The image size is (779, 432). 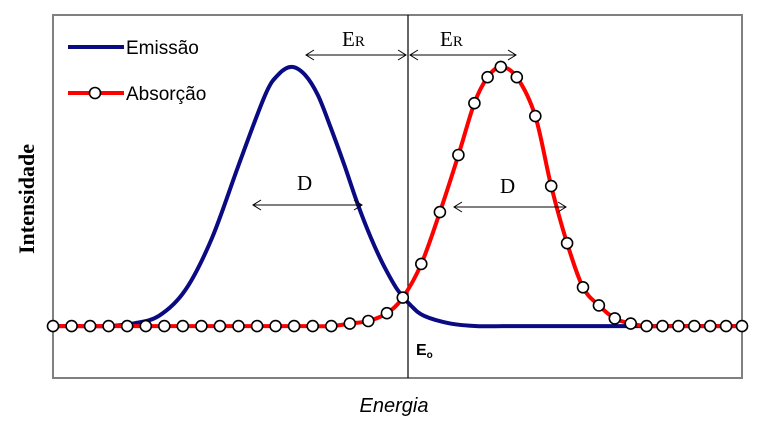 What do you see at coordinates (162, 48) in the screenshot?
I see `legend-label-emissao: Emissão` at bounding box center [162, 48].